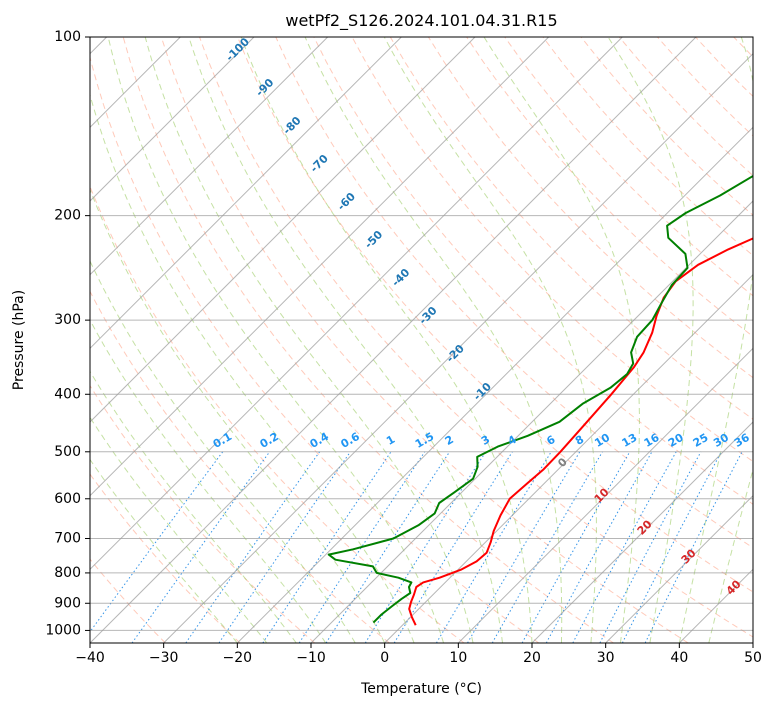 The height and width of the screenshot is (712, 775). Describe the element at coordinates (63, 630) in the screenshot. I see `y-tick-label: 1000` at that location.